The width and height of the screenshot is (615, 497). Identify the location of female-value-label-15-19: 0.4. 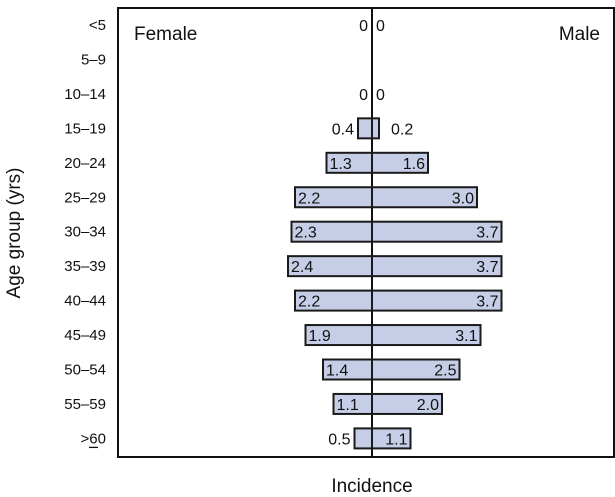
(343, 129).